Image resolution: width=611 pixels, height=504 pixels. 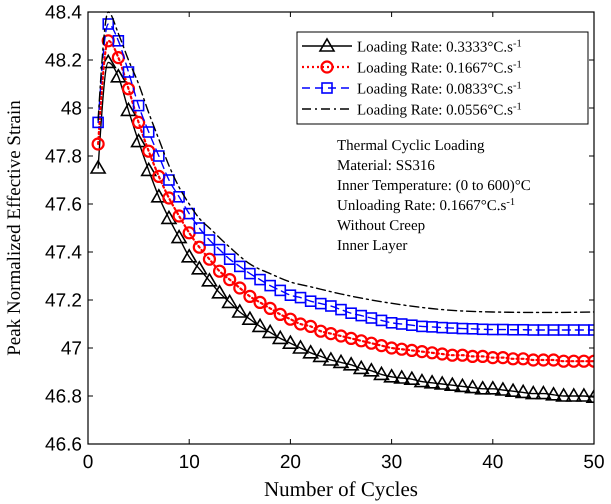 I want to click on y-tick-label: 48.2, so click(x=63, y=61).